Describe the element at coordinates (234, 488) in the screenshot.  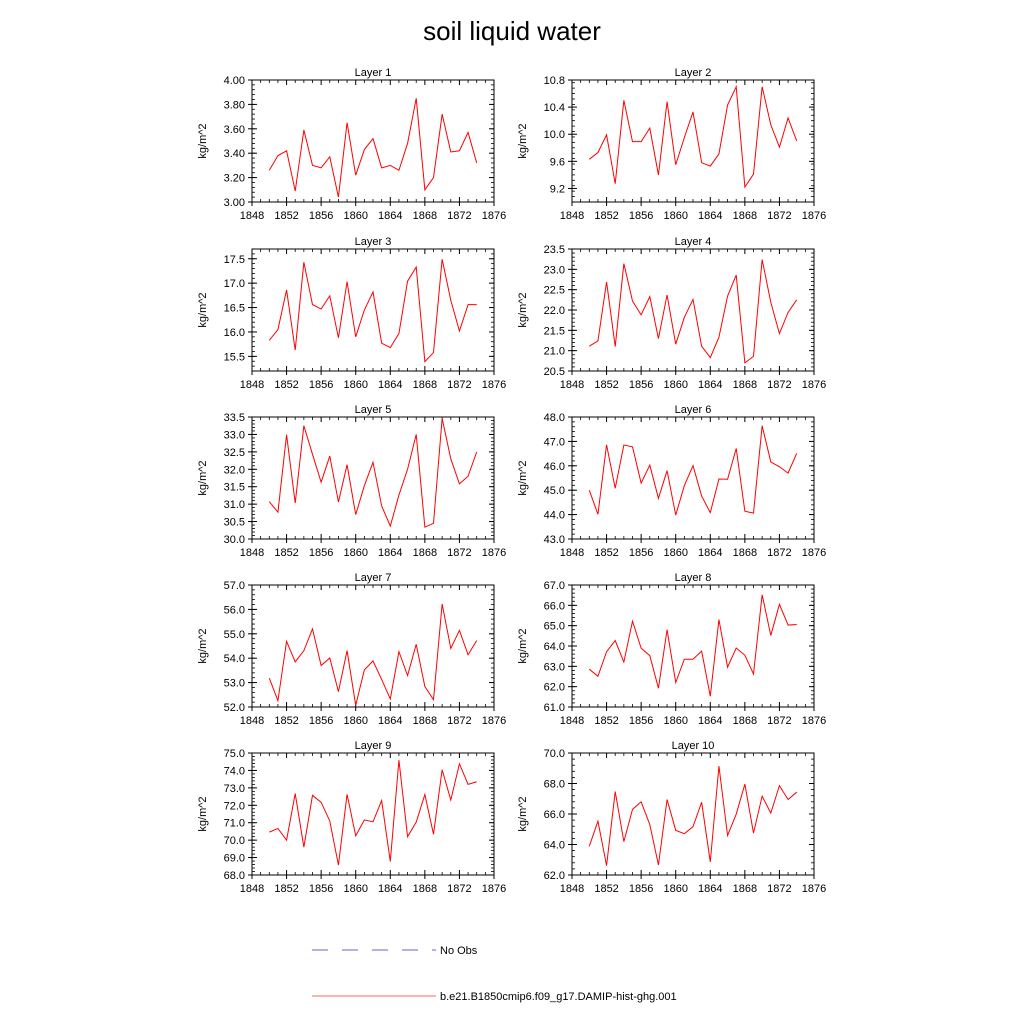
I see `y-tick-label: 31.5` at that location.